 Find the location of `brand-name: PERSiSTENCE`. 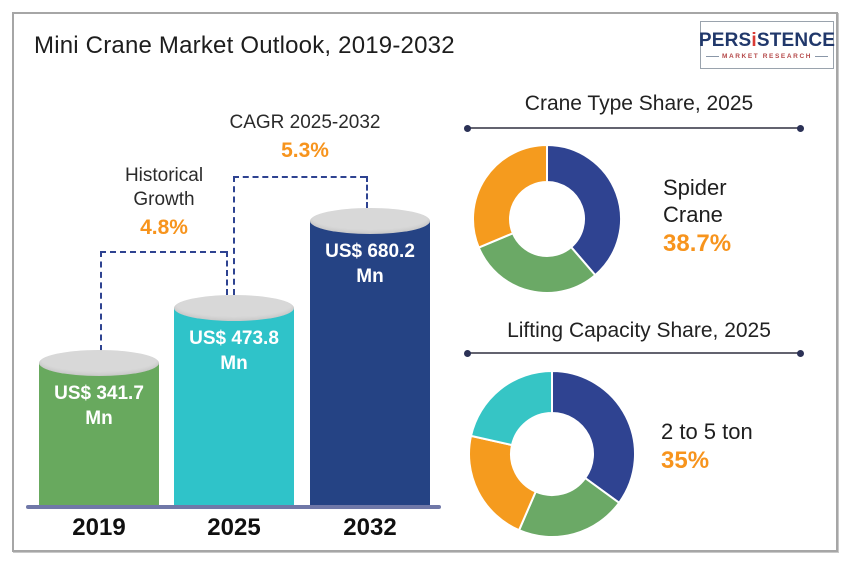

brand-name: PERSiSTENCE is located at coordinates (767, 40).